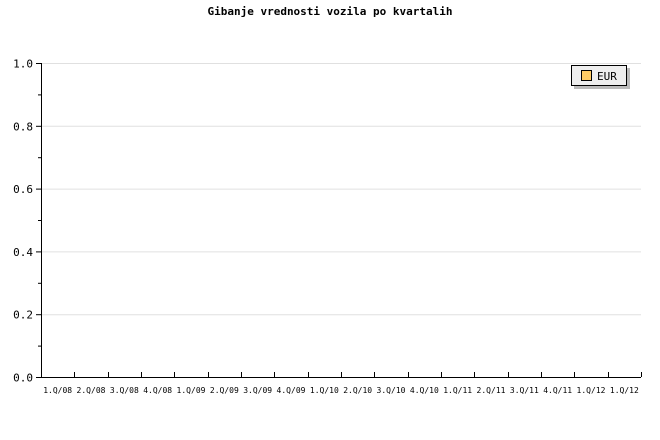 Image resolution: width=660 pixels, height=440 pixels. Describe the element at coordinates (457, 390) in the screenshot. I see `x-tick-label: 1.Q/11` at that location.